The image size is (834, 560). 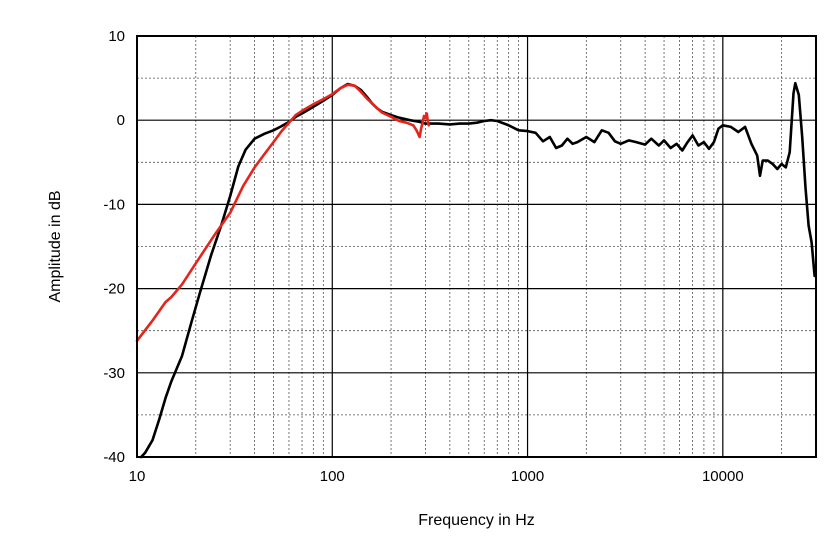 What do you see at coordinates (723, 476) in the screenshot?
I see `x-tick-label: 10000` at bounding box center [723, 476].